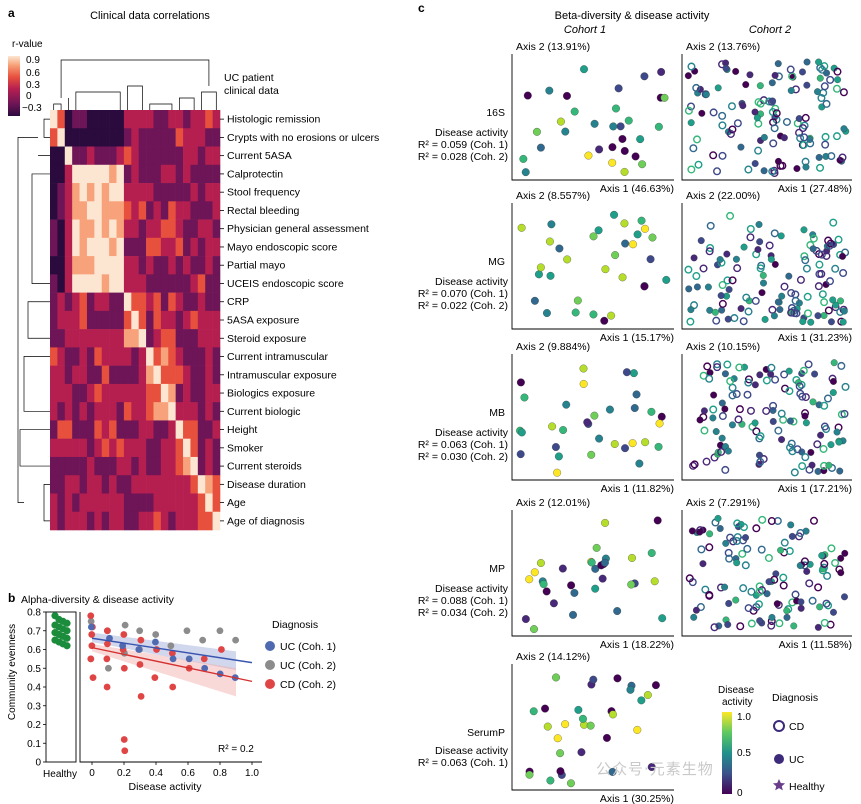 Image resolution: width=861 pixels, height=804 pixels. What do you see at coordinates (463, 157) in the screenshot?
I see `r-squared-coh2: R² = 0.028 (Coh. 2)` at bounding box center [463, 157].